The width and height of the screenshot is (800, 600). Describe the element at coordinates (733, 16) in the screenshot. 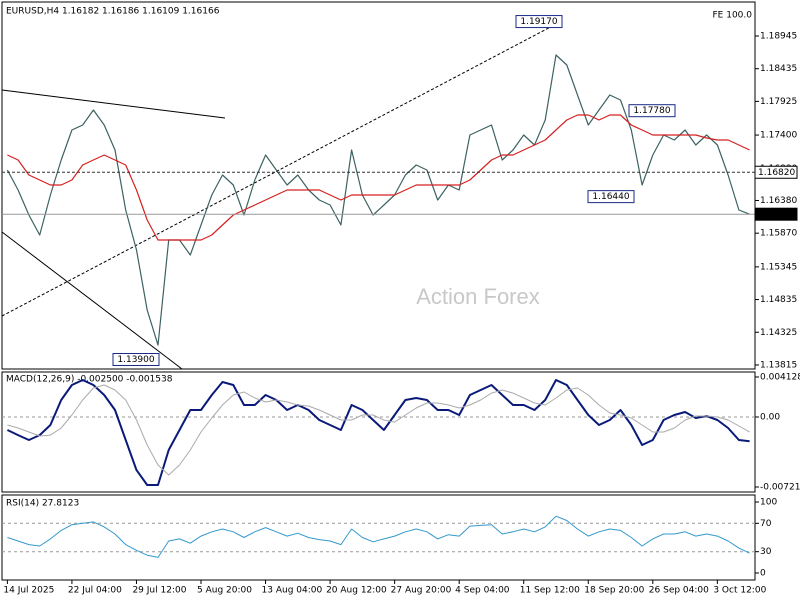

I see `fe-label: FE 100.0` at that location.